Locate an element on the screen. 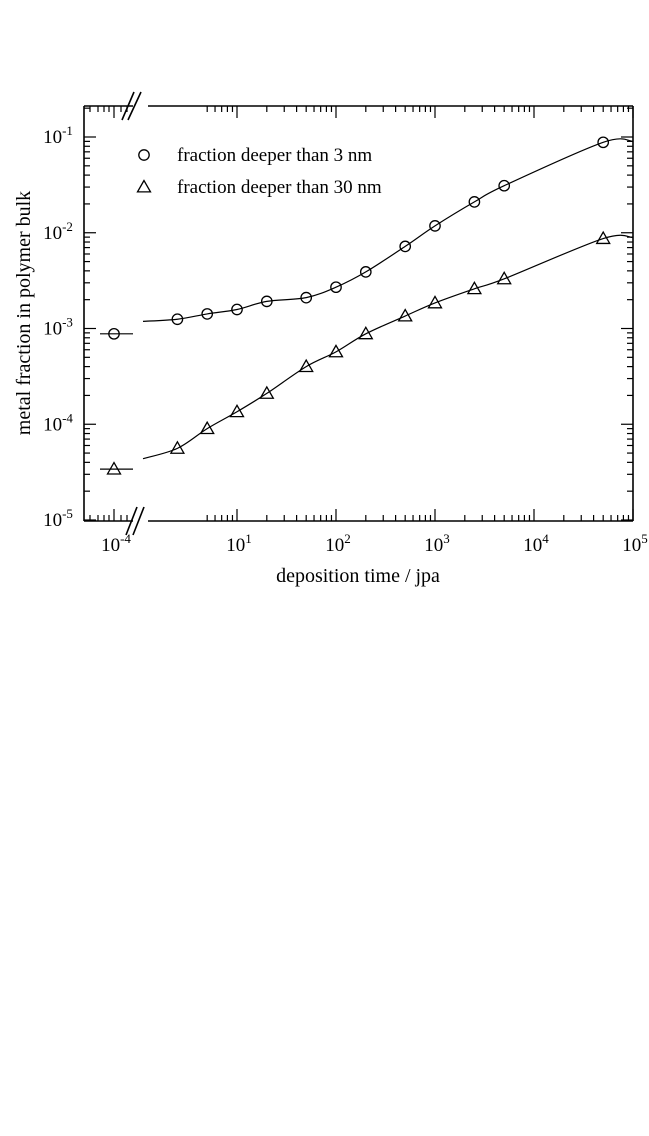 This screenshot has height=1136, width=649. y-axis-label: metal fraction in polymer bulk is located at coordinates (24, 313).